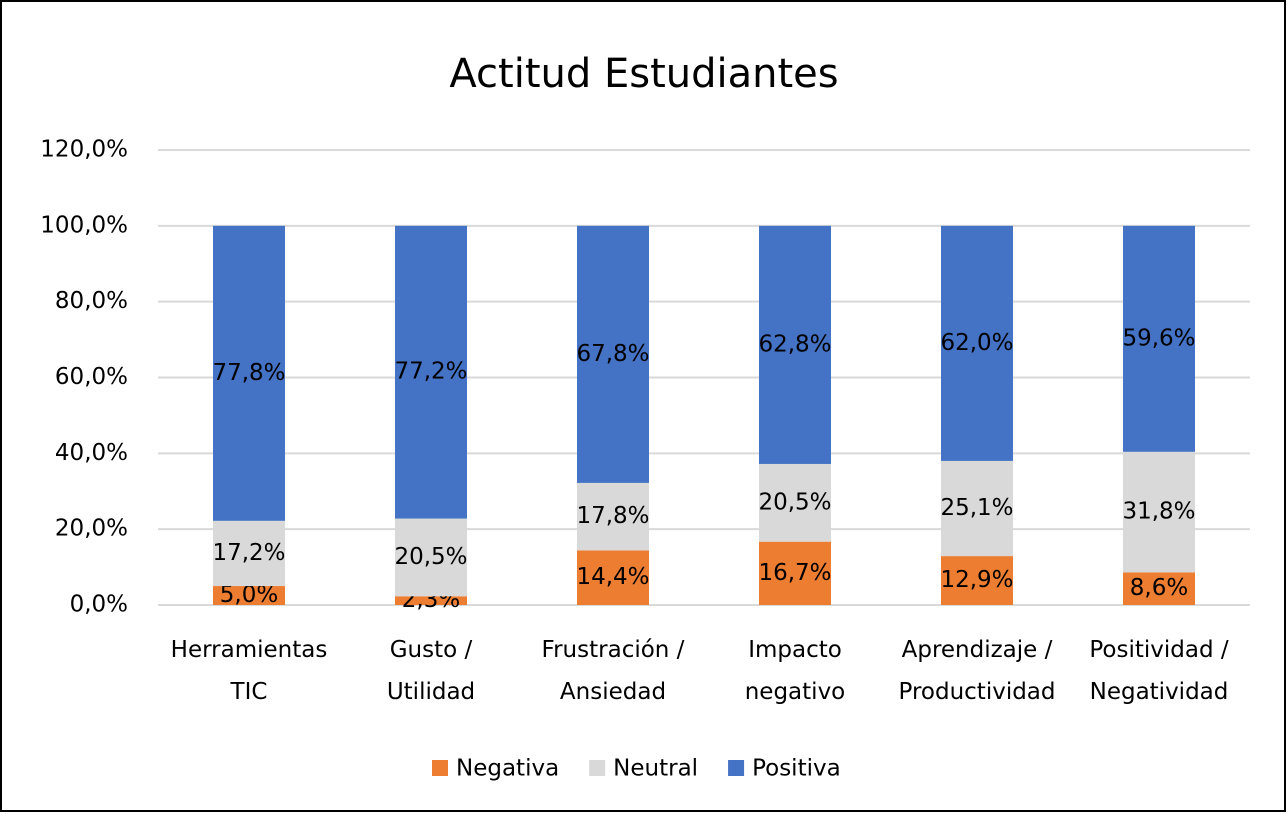 This screenshot has width=1288, height=814. I want to click on y-tick-label: 120,0%, so click(84, 150).